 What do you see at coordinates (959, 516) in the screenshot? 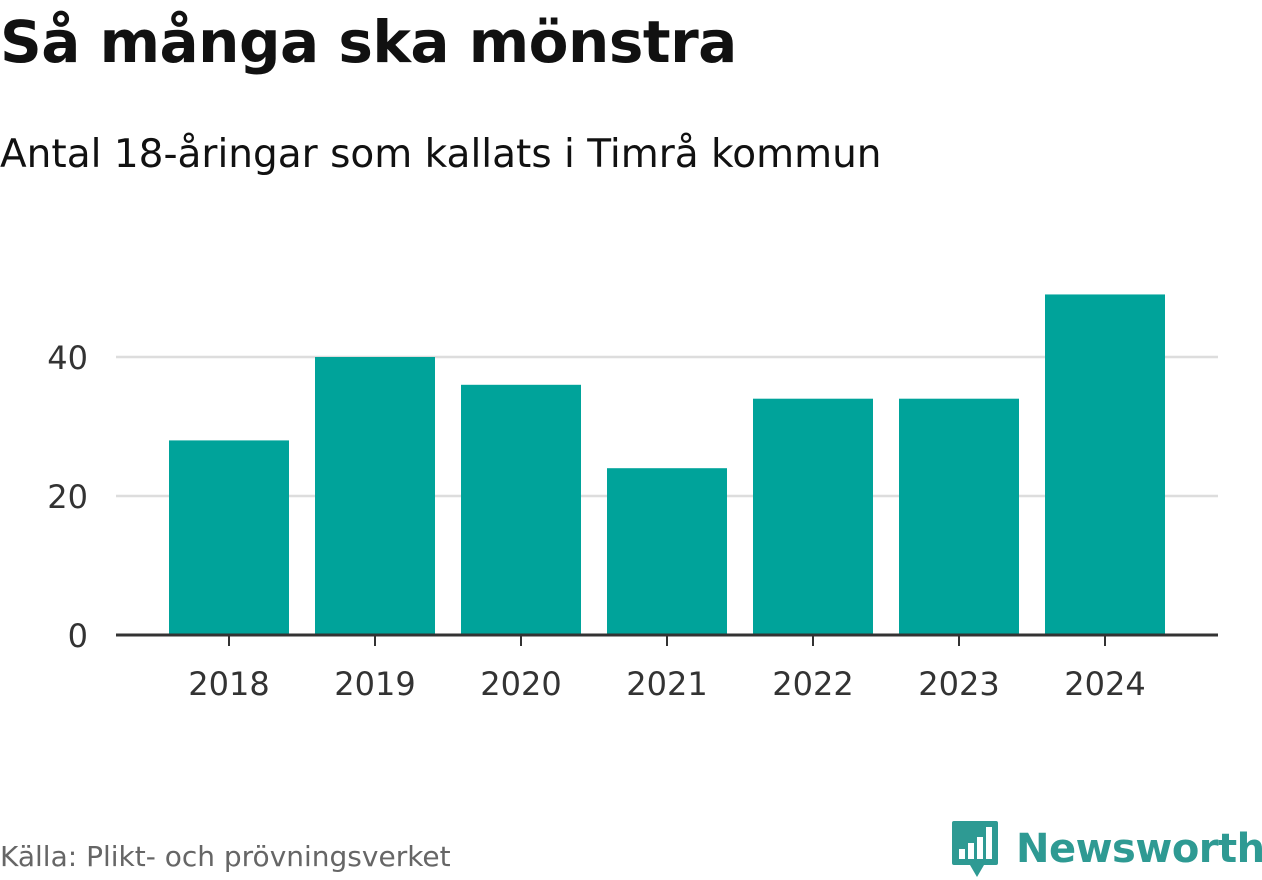
I see `bar-2023` at bounding box center [959, 516].